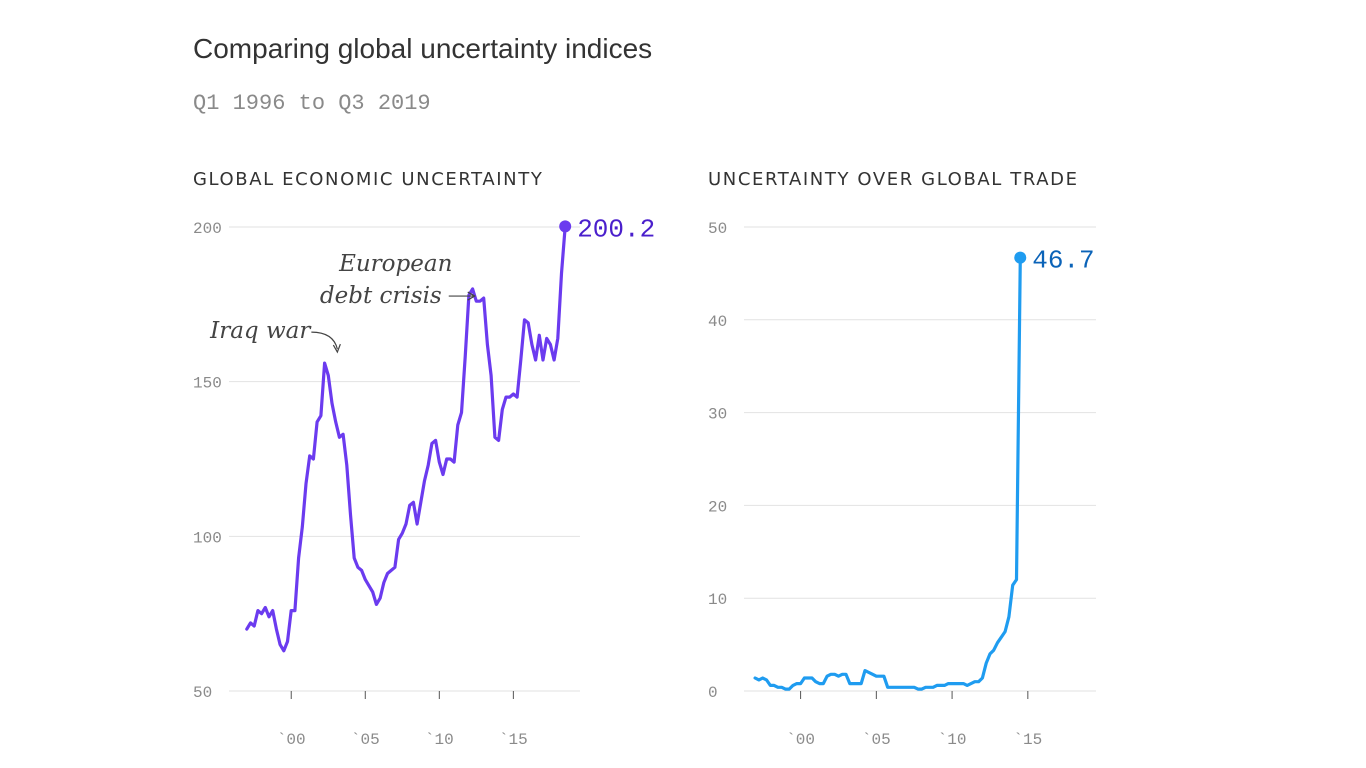 This screenshot has height=768, width=1366. Describe the element at coordinates (717, 322) in the screenshot. I see `y-tick-label: 40` at that location.